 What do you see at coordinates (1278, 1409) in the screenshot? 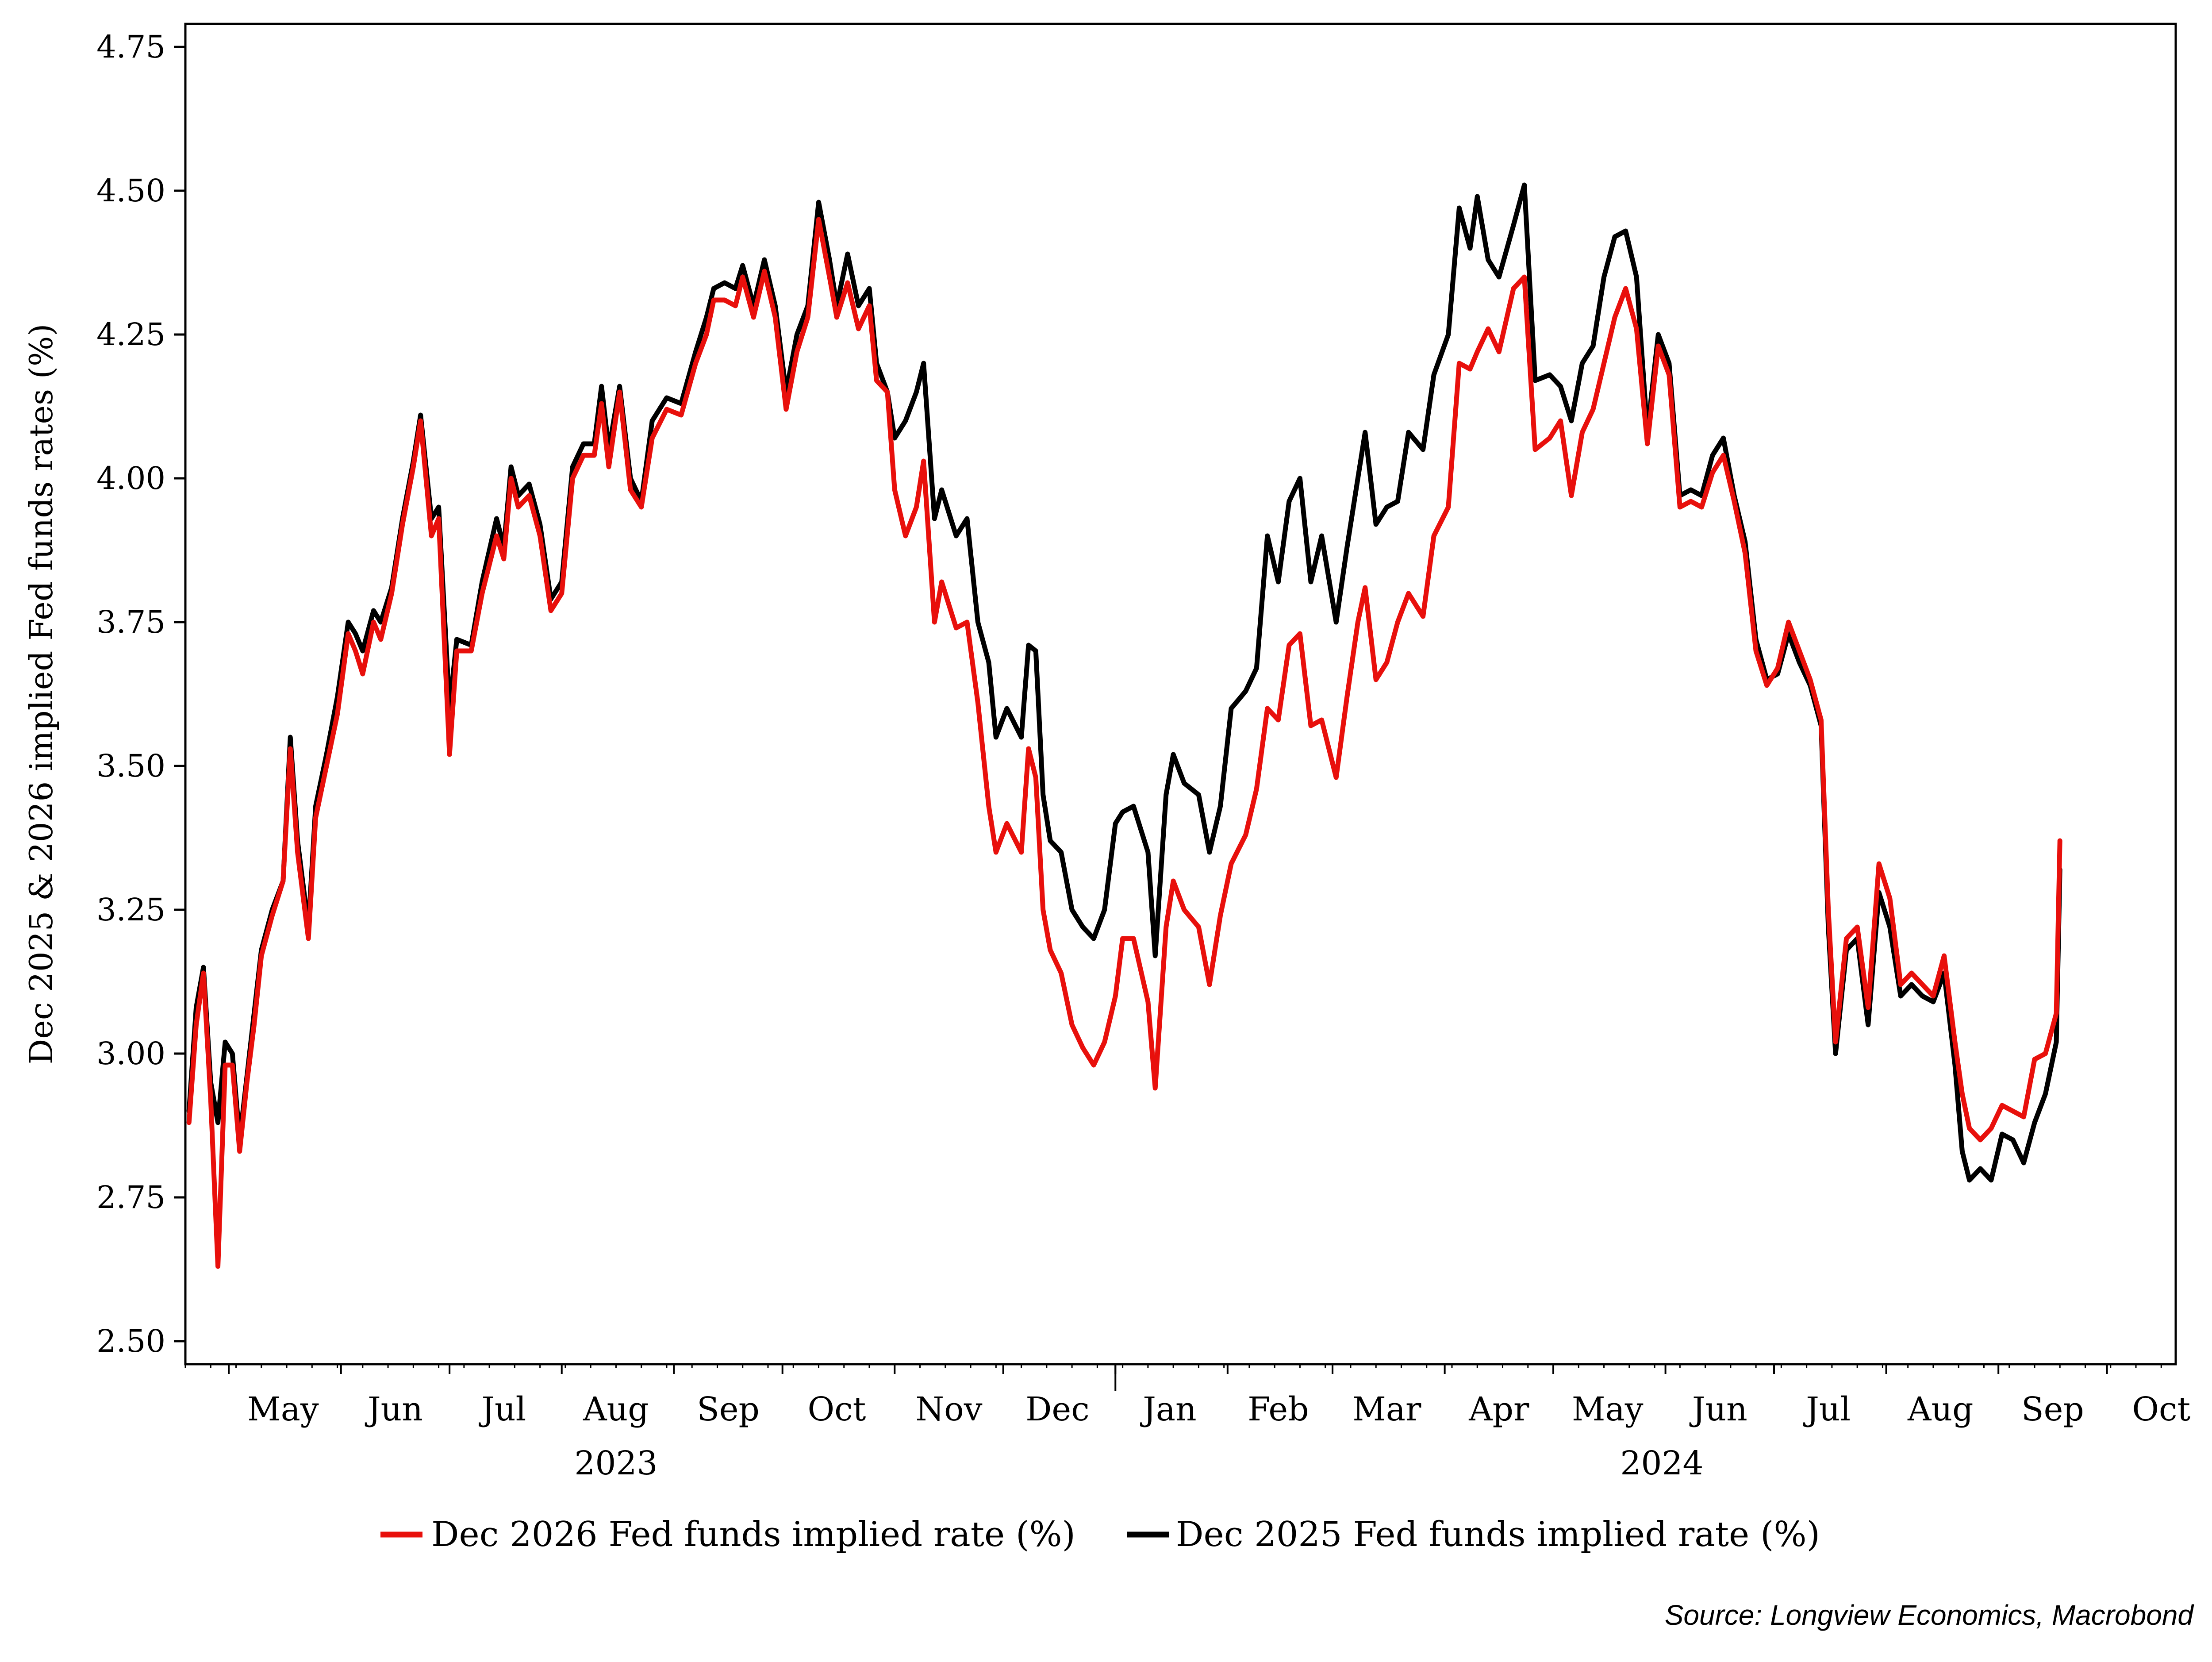
I see `x-month-label: Feb` at bounding box center [1278, 1409].